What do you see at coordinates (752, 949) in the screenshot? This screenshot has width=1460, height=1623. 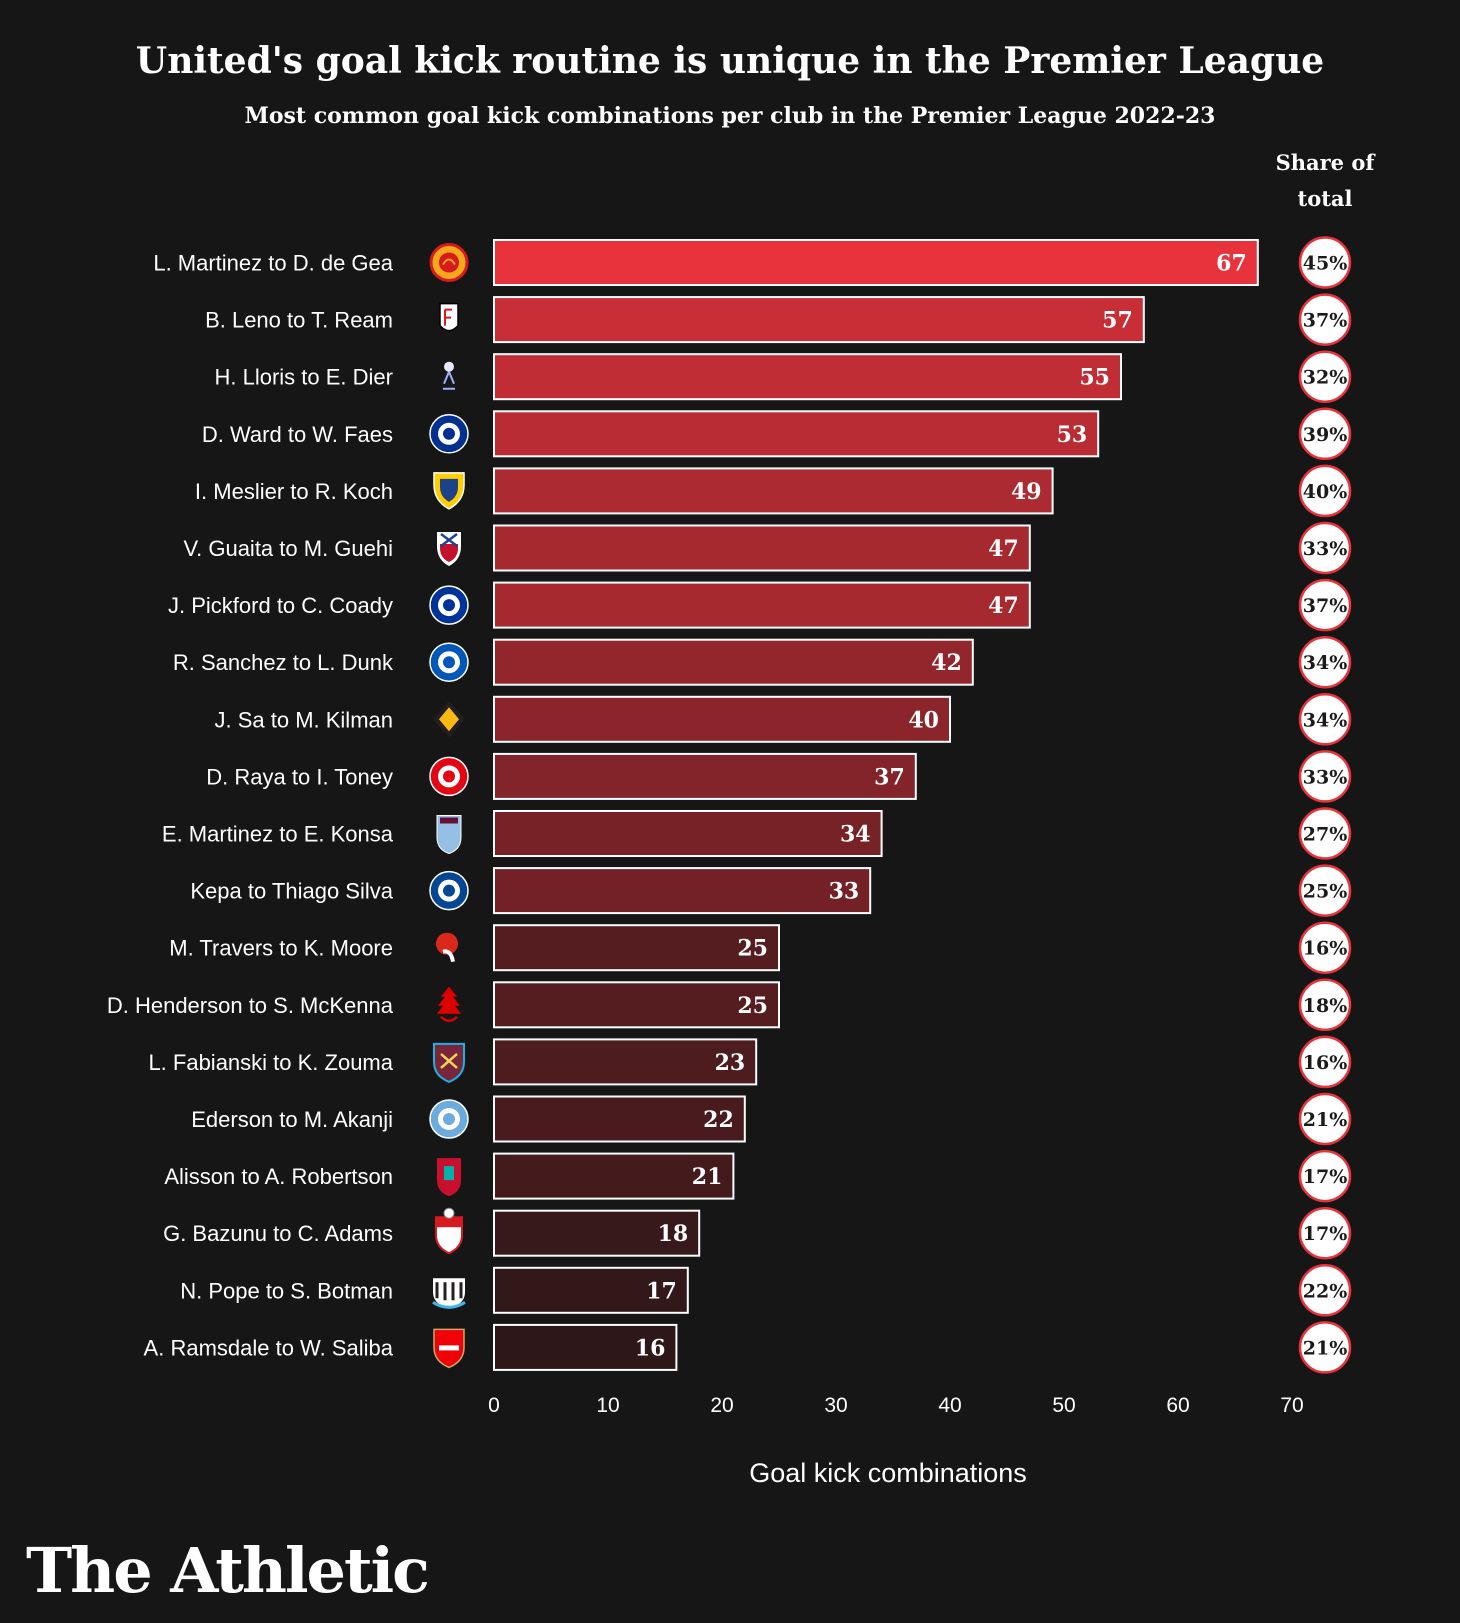 I see `bar-value-label: 25` at bounding box center [752, 949].